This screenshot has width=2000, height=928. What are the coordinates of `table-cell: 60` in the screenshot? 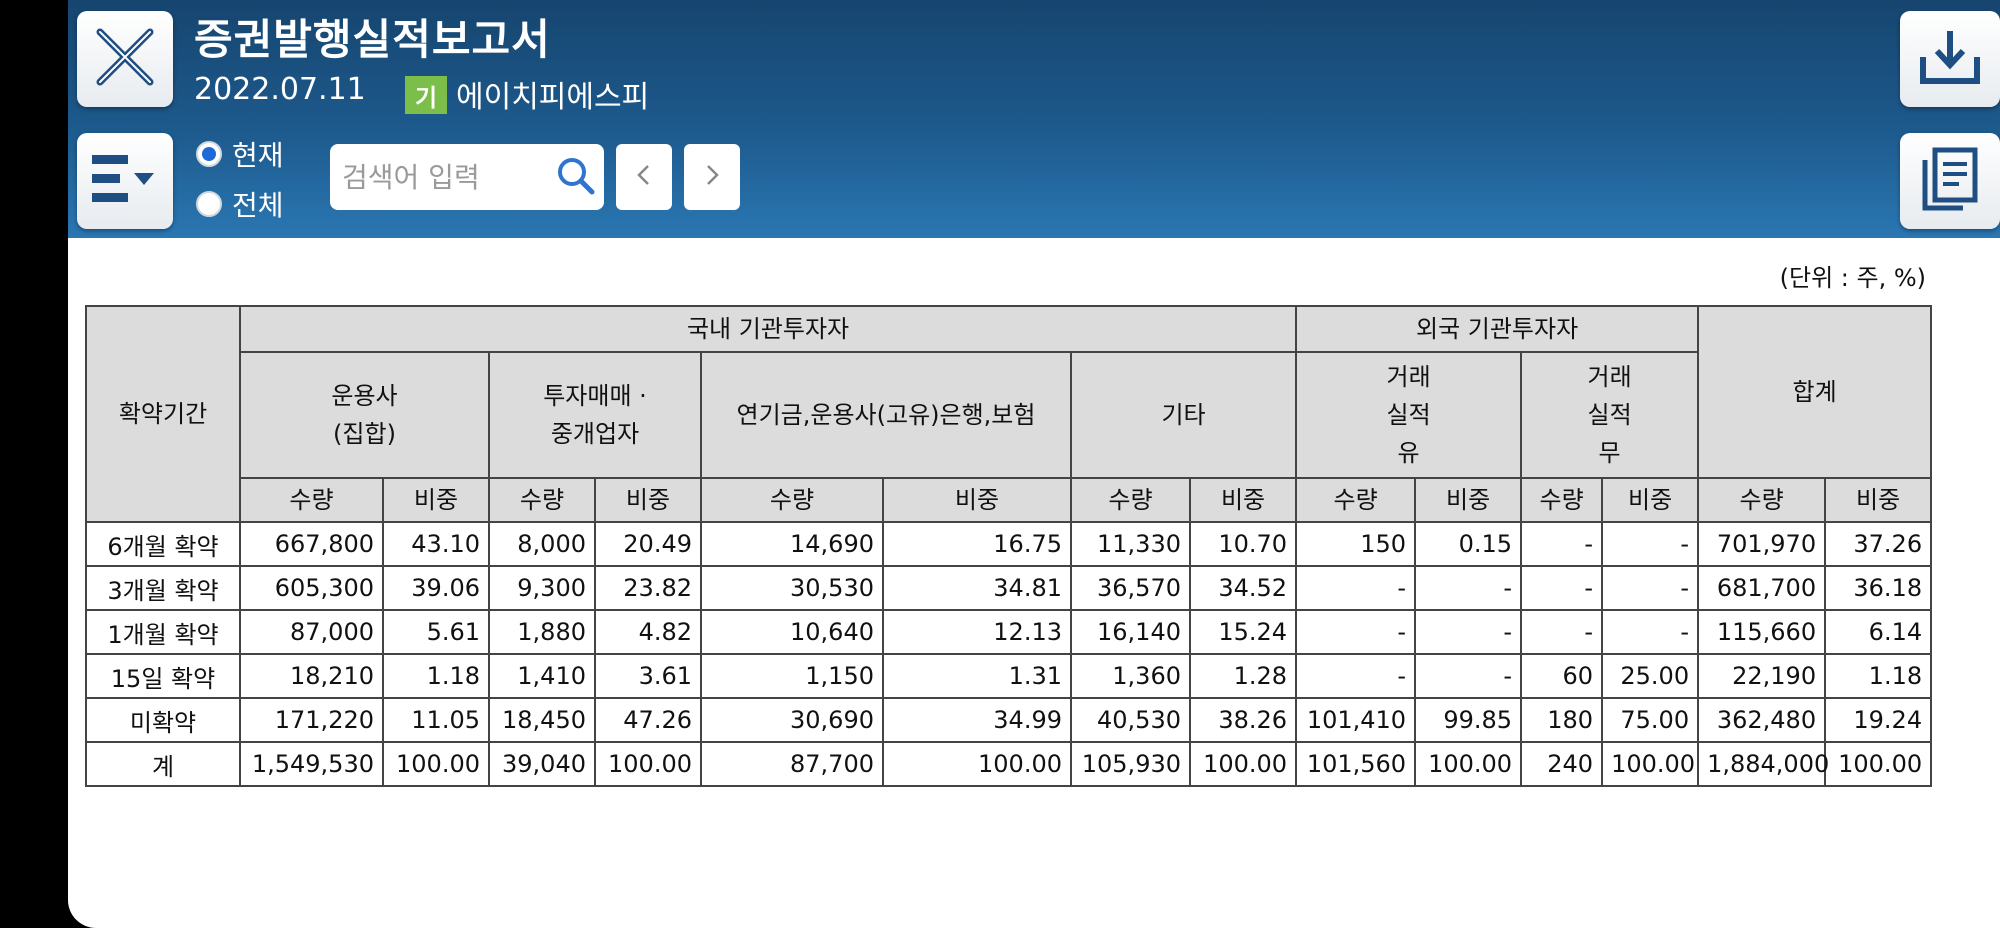 It's located at (1562, 676).